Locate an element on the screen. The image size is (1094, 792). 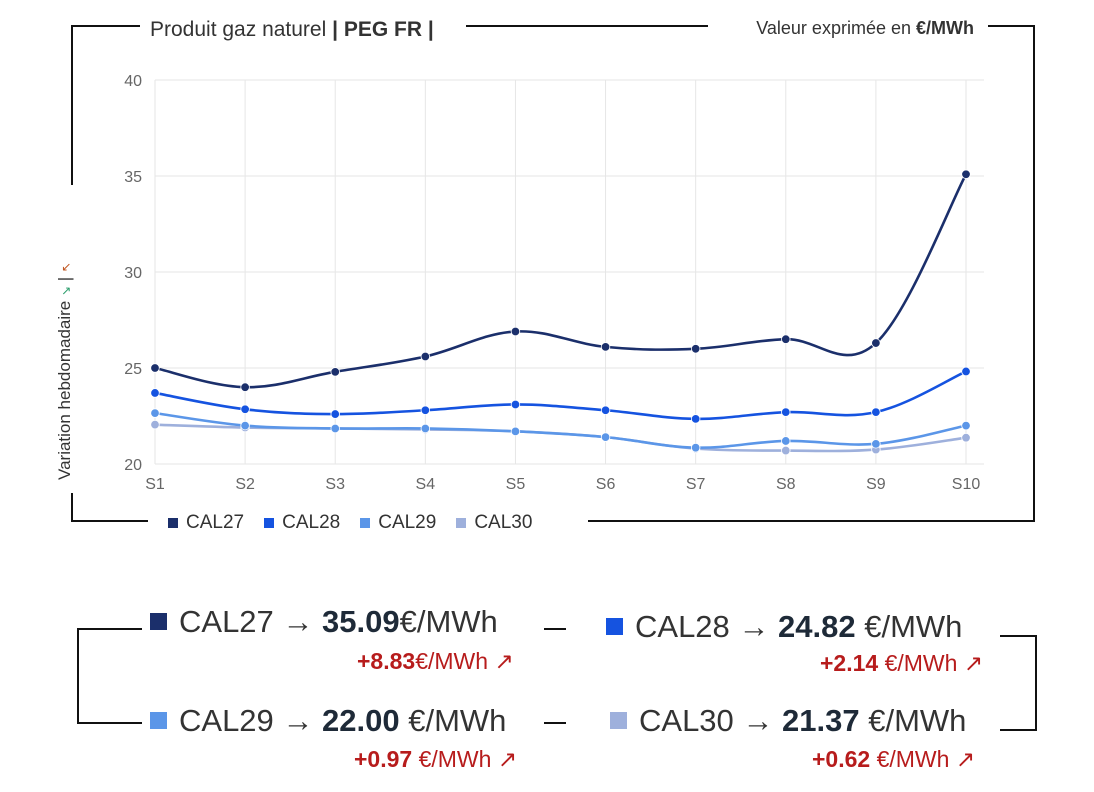
delta-cal28: +2.14 €/MWh ↗ is located at coordinates (901, 663).